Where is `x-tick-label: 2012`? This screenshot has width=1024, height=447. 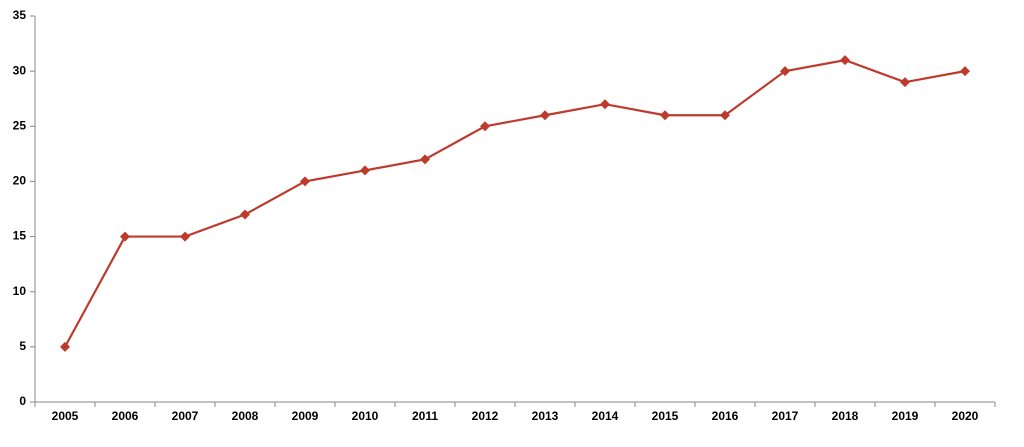
x-tick-label: 2012 is located at coordinates (485, 416).